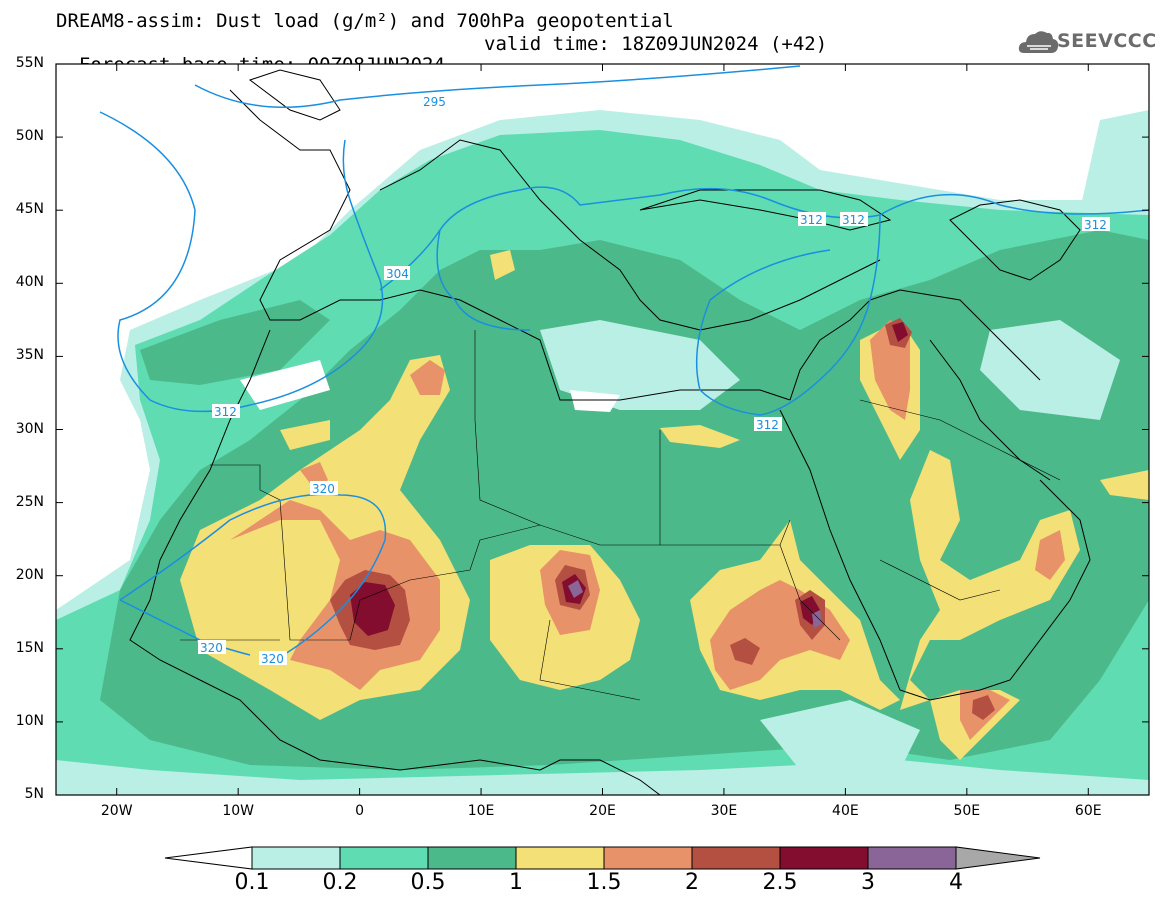  Describe the element at coordinates (340, 882) in the screenshot. I see `colorbar-label: 0.2` at that location.